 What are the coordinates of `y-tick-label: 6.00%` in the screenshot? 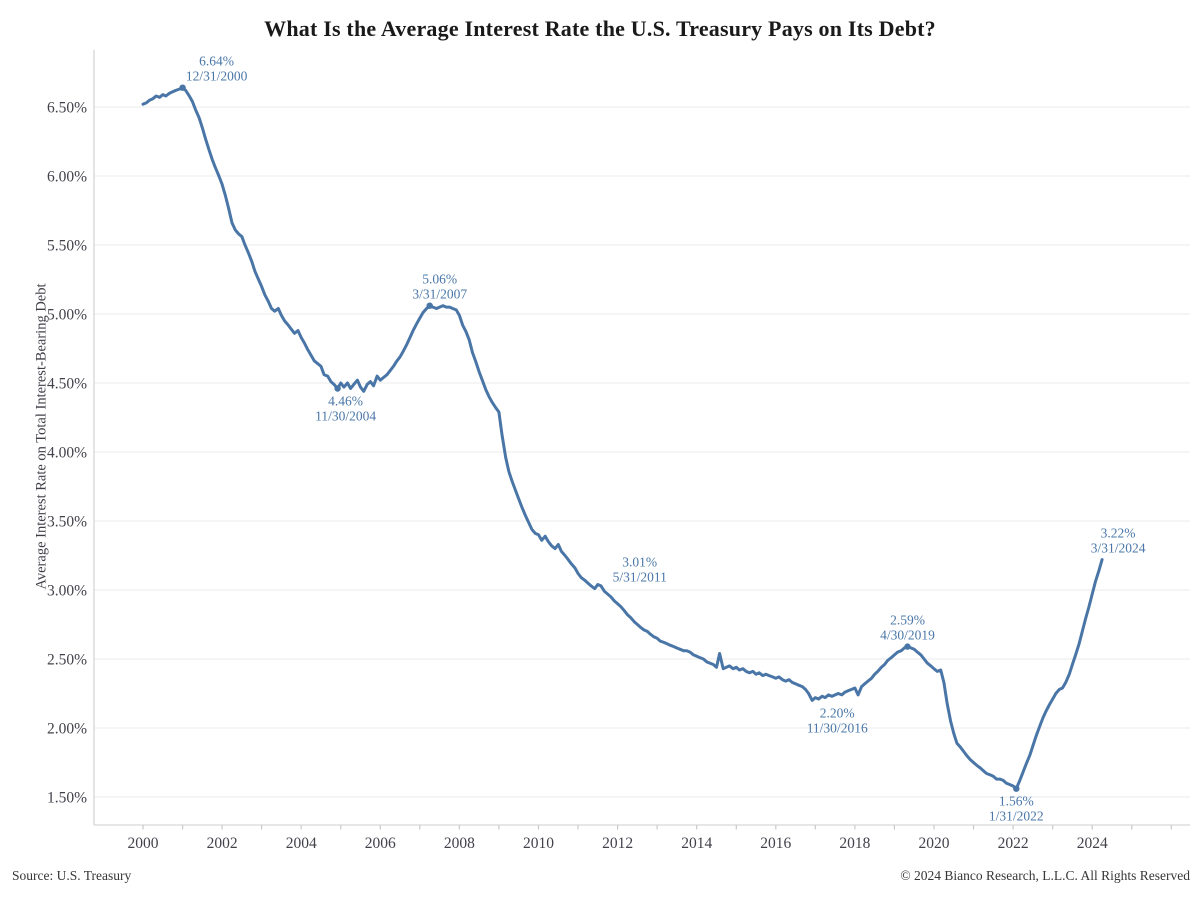 It's located at (67, 177).